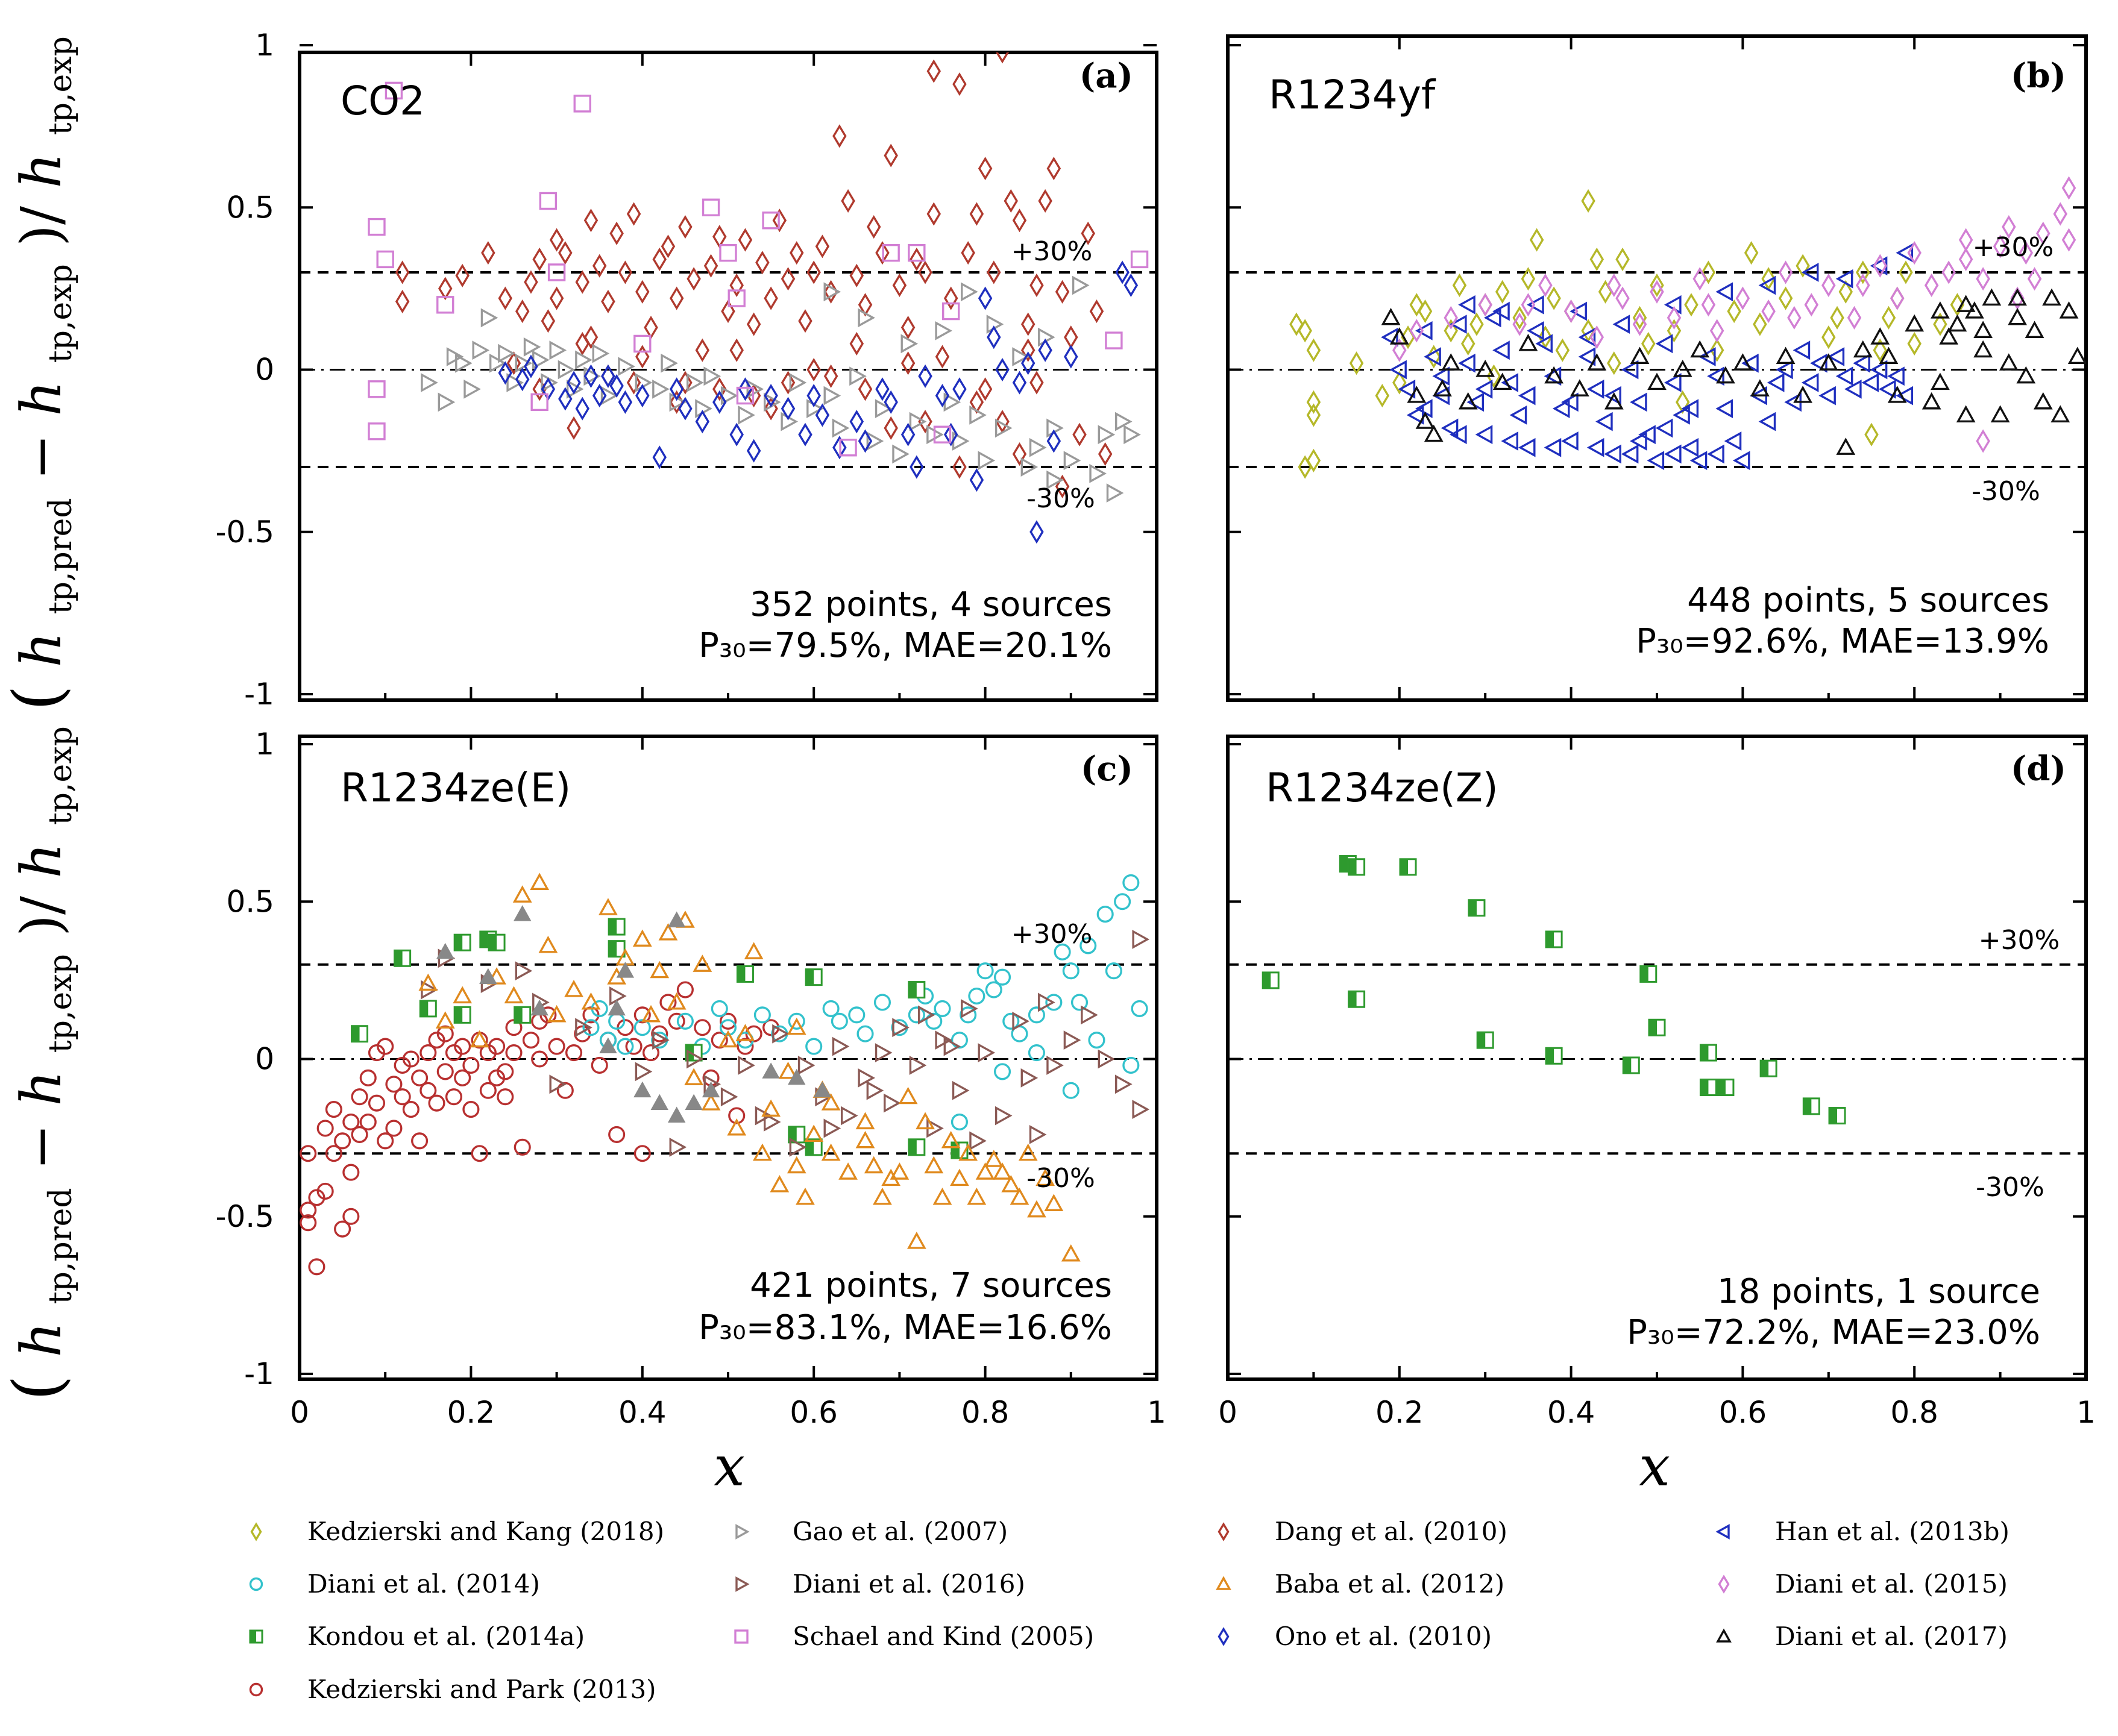 The width and height of the screenshot is (2118, 1736). I want to click on legend-label: Diani et al. (2015), so click(1891, 1584).